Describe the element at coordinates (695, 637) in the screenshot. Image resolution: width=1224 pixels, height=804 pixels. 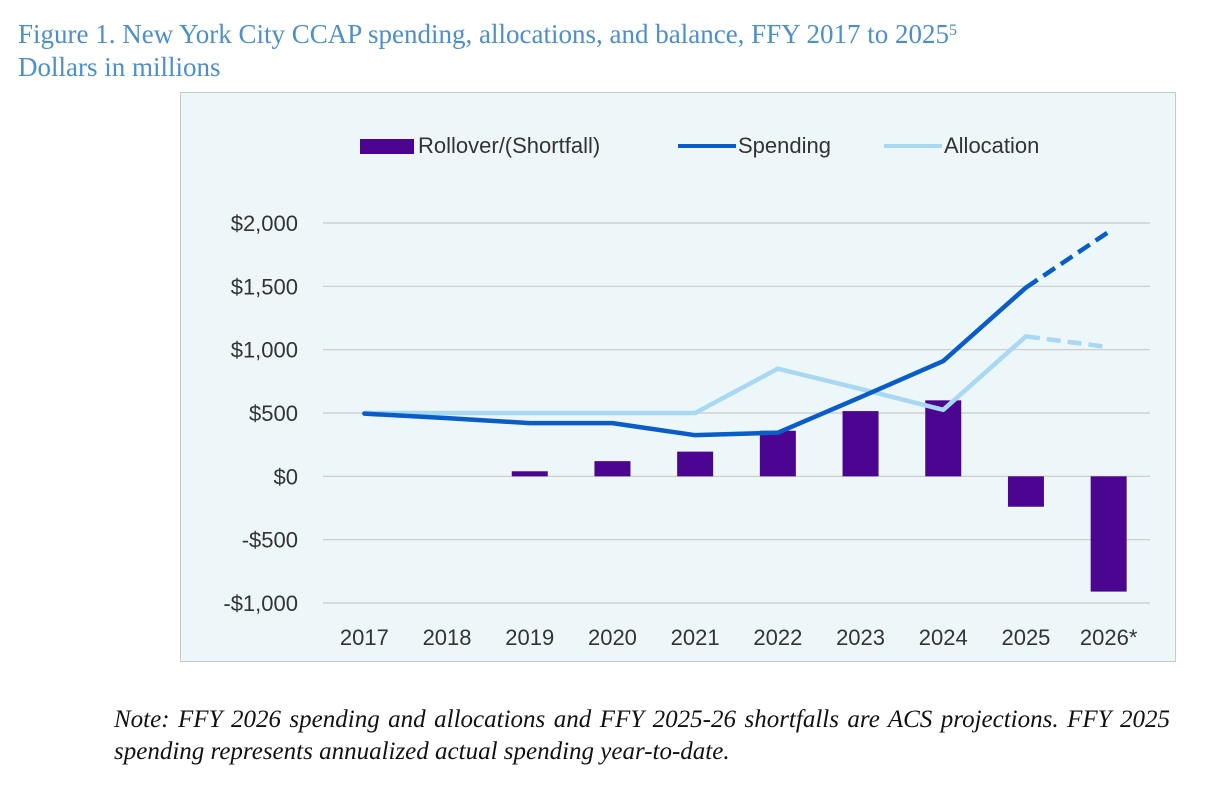
I see `x-tick-label-4: 2021` at that location.